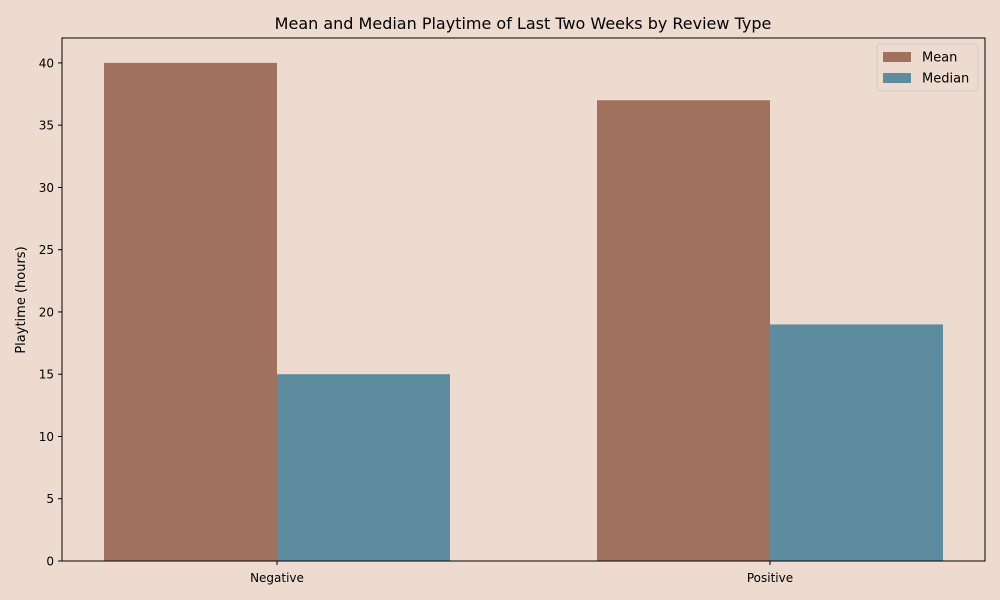  What do you see at coordinates (46, 126) in the screenshot?
I see `y-tick-label: 35` at bounding box center [46, 126].